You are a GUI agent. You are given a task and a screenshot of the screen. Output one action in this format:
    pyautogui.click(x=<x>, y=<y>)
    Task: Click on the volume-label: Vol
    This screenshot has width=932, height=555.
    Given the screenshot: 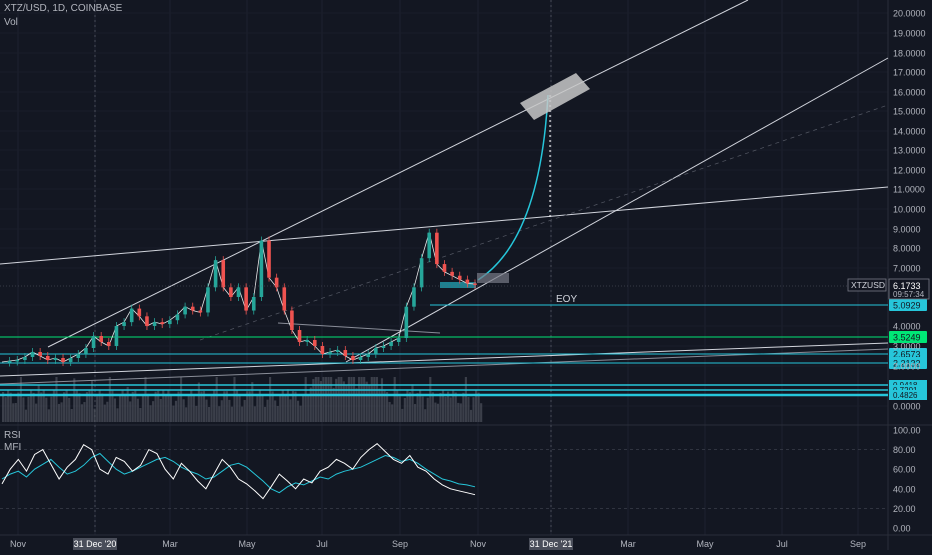 What is the action you would take?
    pyautogui.click(x=11, y=22)
    